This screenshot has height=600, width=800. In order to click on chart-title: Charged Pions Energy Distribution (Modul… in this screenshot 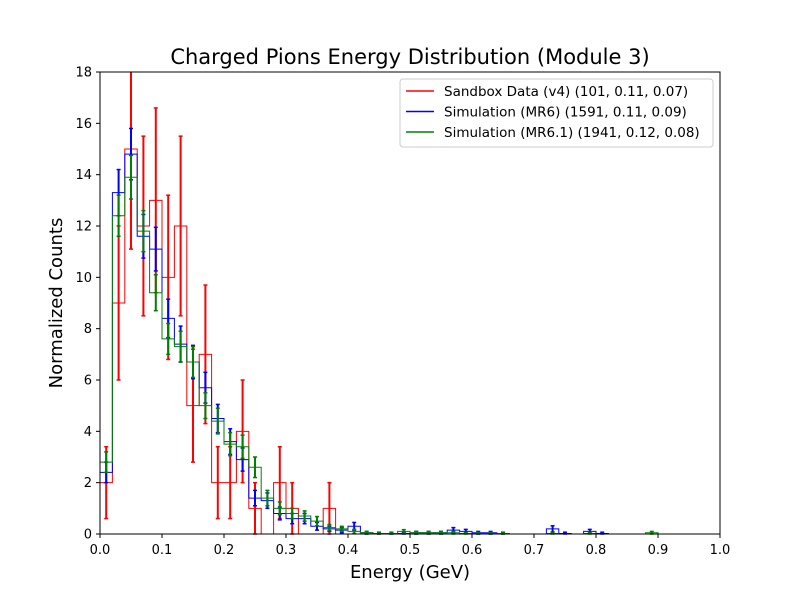, I will do `click(409, 57)`.